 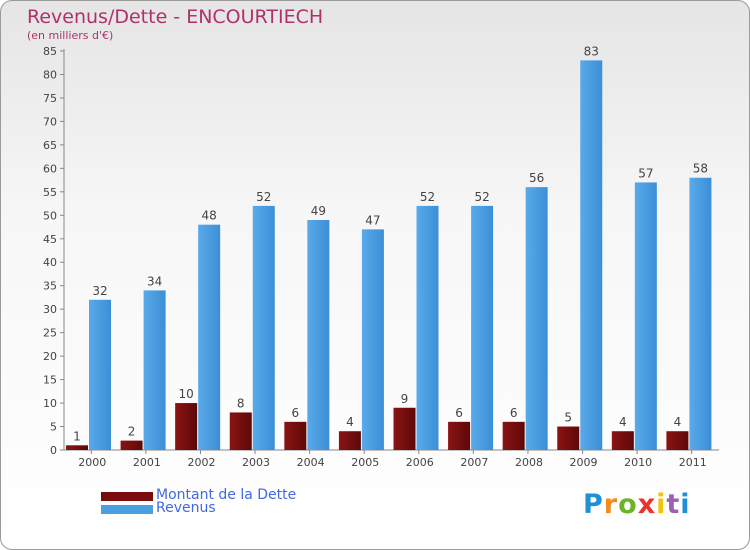 What do you see at coordinates (226, 495) in the screenshot?
I see `legend-label-dette: Montant de la Dette` at bounding box center [226, 495].